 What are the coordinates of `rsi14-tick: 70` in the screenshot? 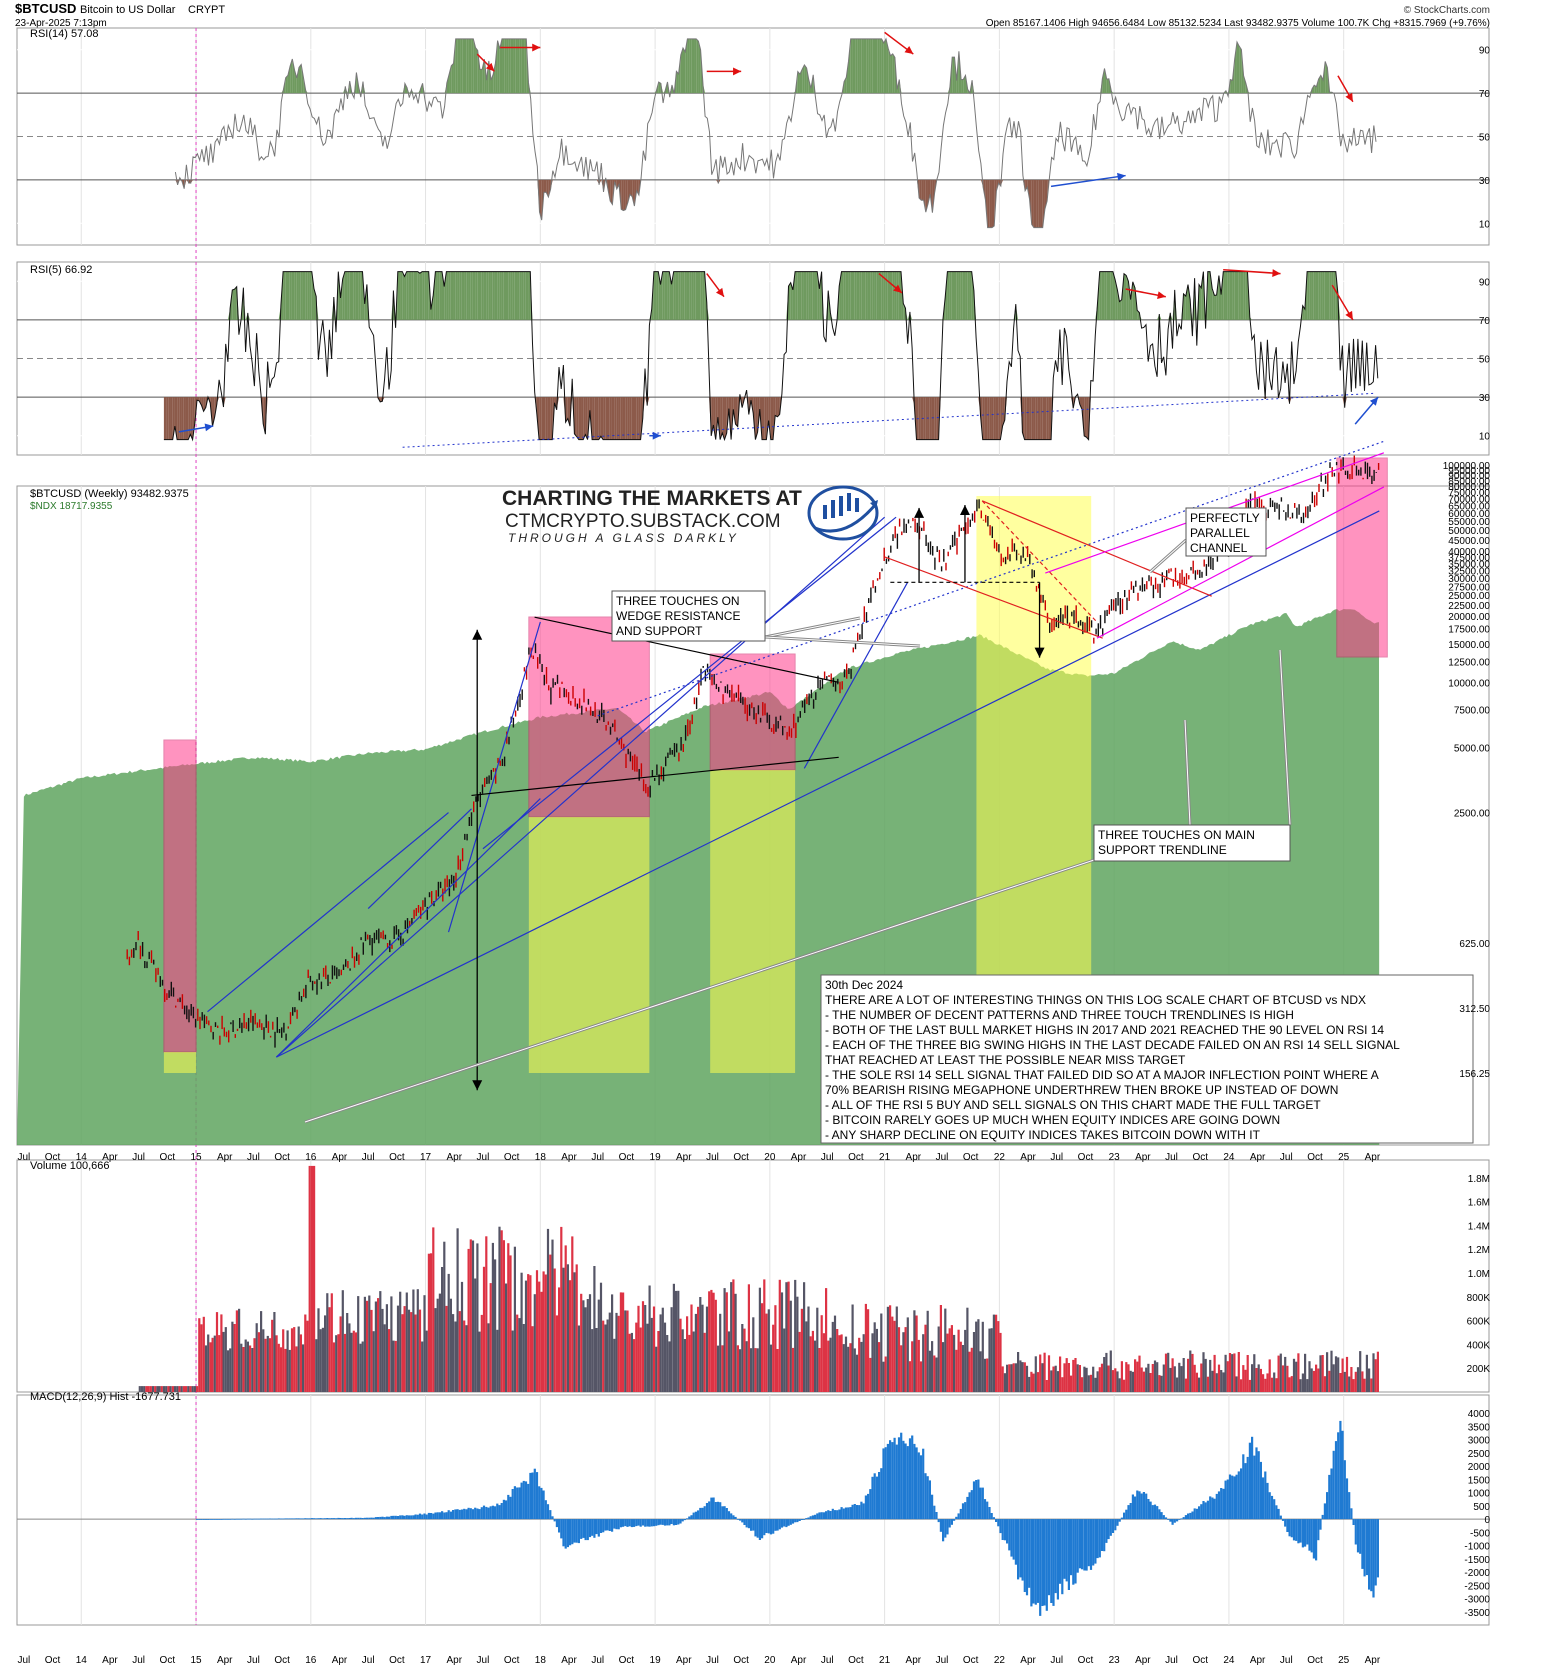 It's located at (1485, 94).